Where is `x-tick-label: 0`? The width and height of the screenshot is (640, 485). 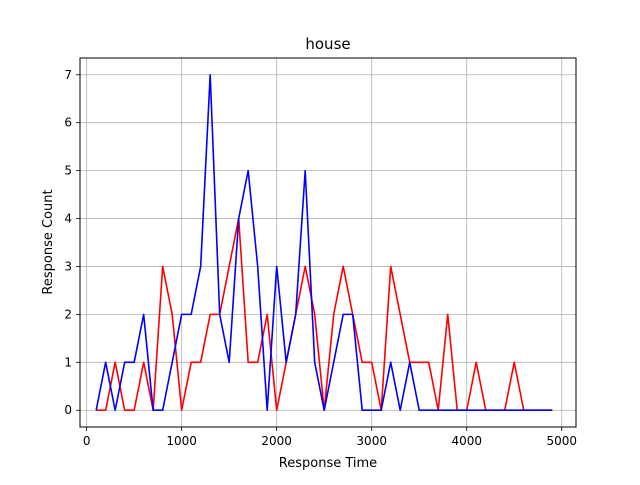 x-tick-label: 0 is located at coordinates (87, 441).